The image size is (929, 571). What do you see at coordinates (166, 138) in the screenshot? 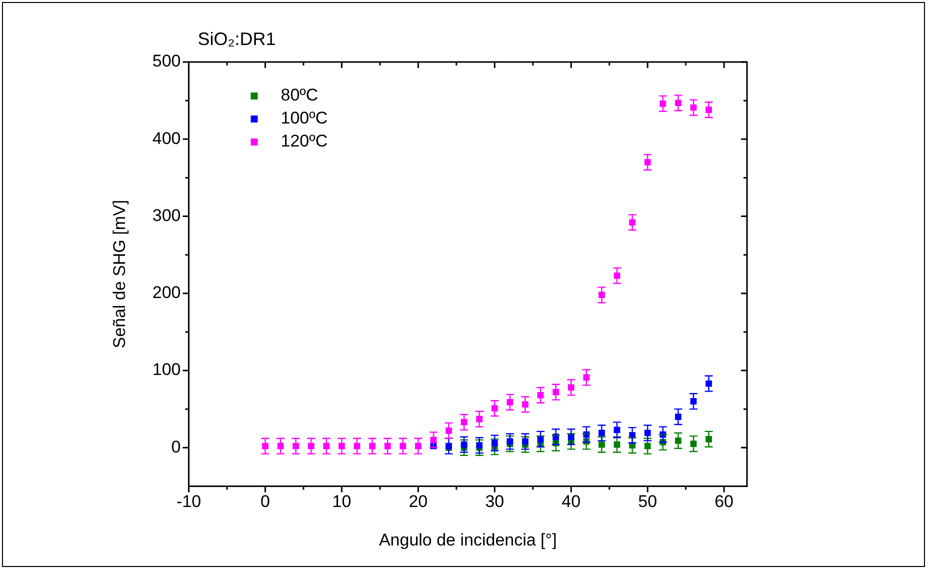
I see `y-tick-label: 400` at bounding box center [166, 138].